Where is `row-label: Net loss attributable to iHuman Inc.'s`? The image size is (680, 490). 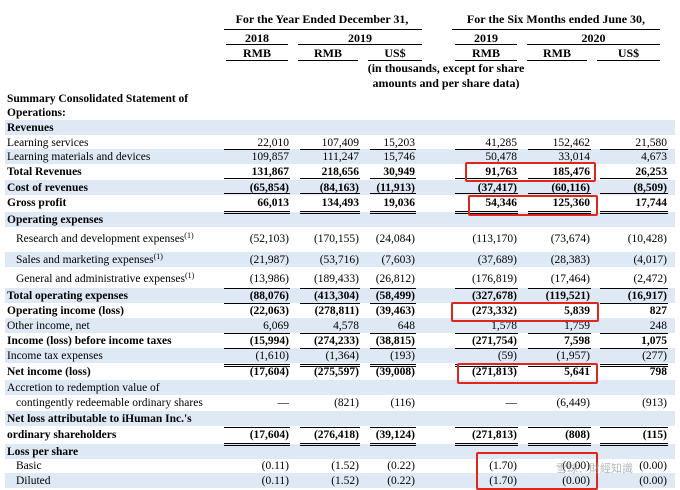
row-label: Net loss attributable to iHuman Inc.'s is located at coordinates (99, 419).